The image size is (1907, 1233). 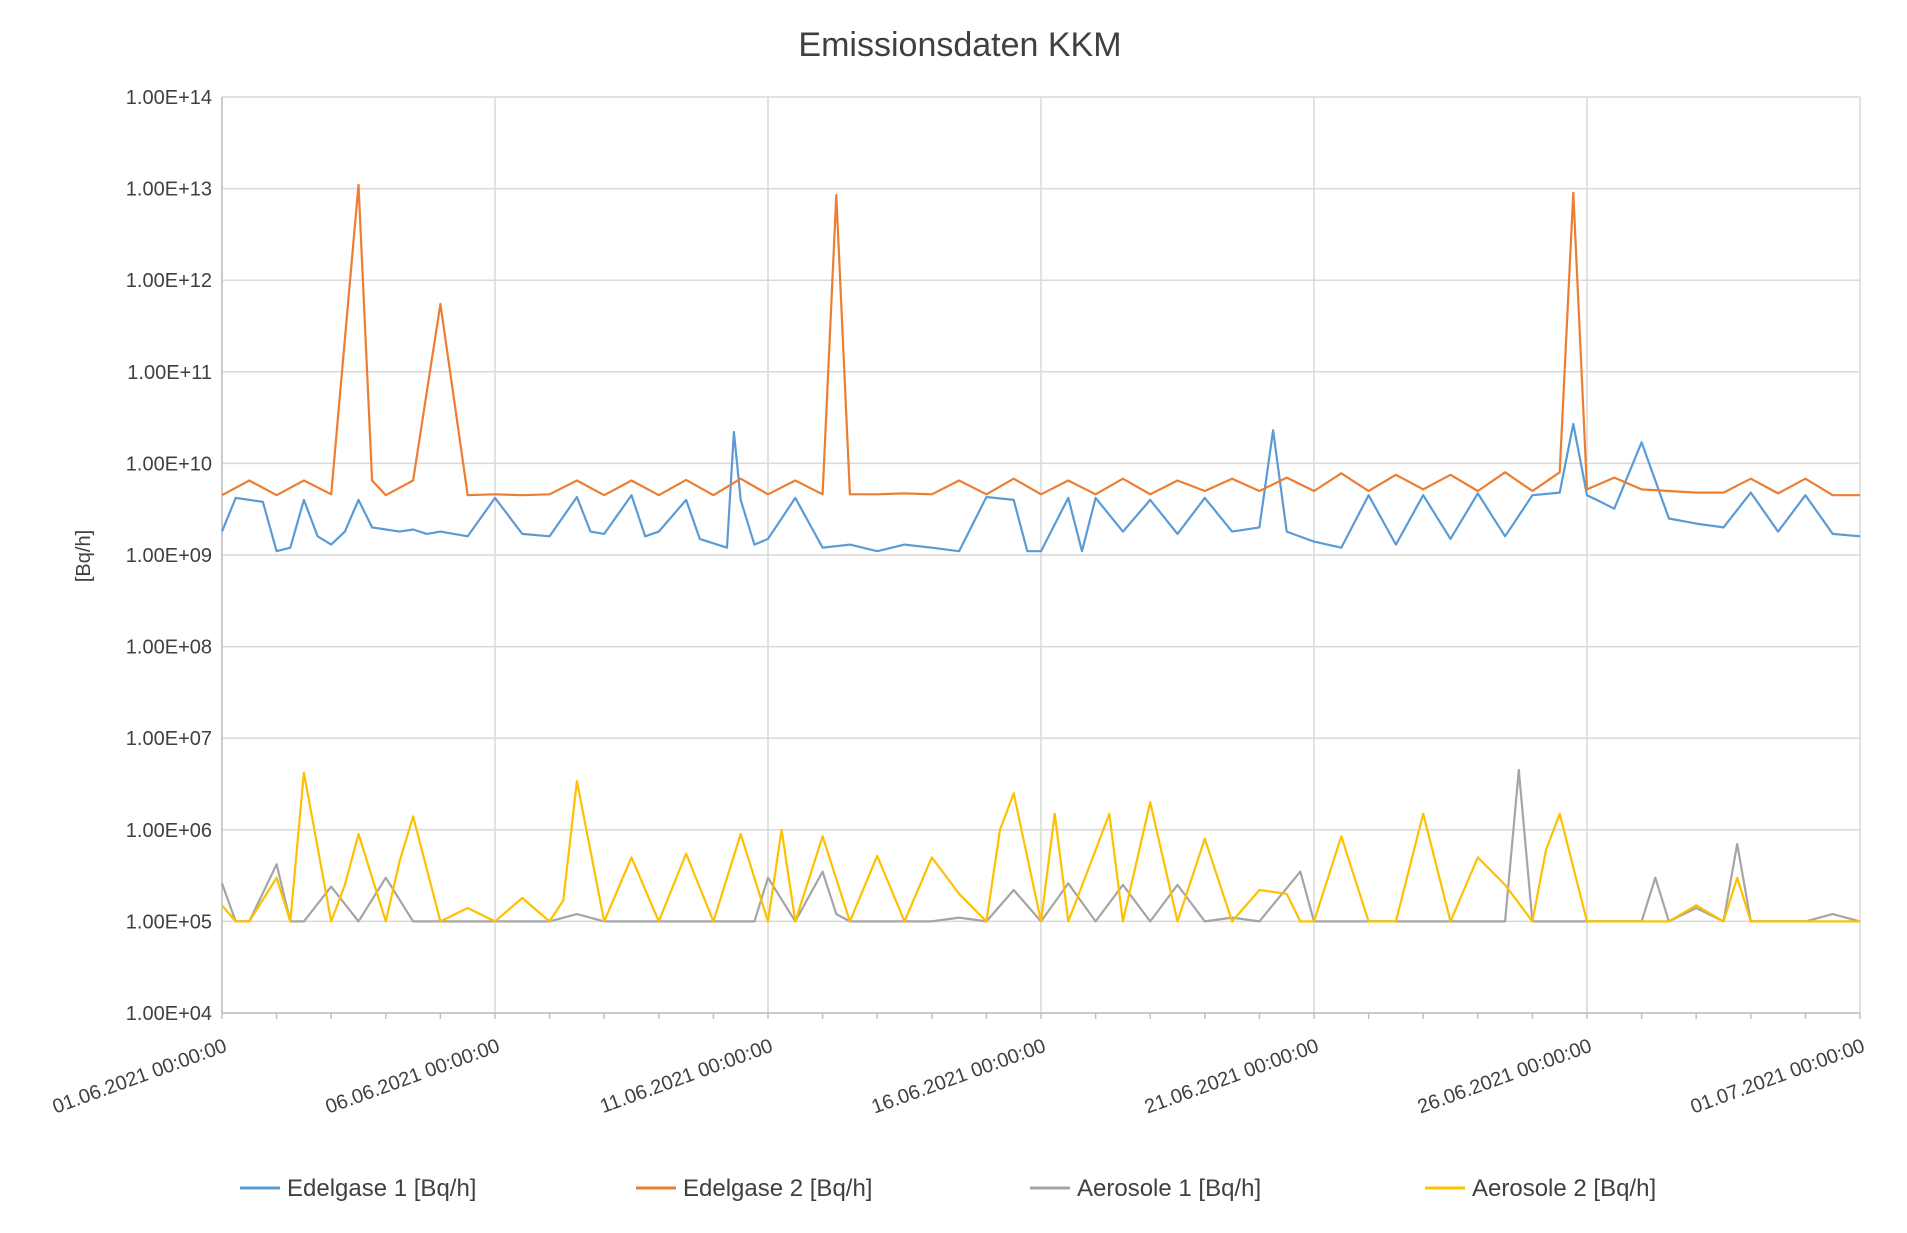 What do you see at coordinates (169, 831) in the screenshot?
I see `y-tick-label: 1.00E+06` at bounding box center [169, 831].